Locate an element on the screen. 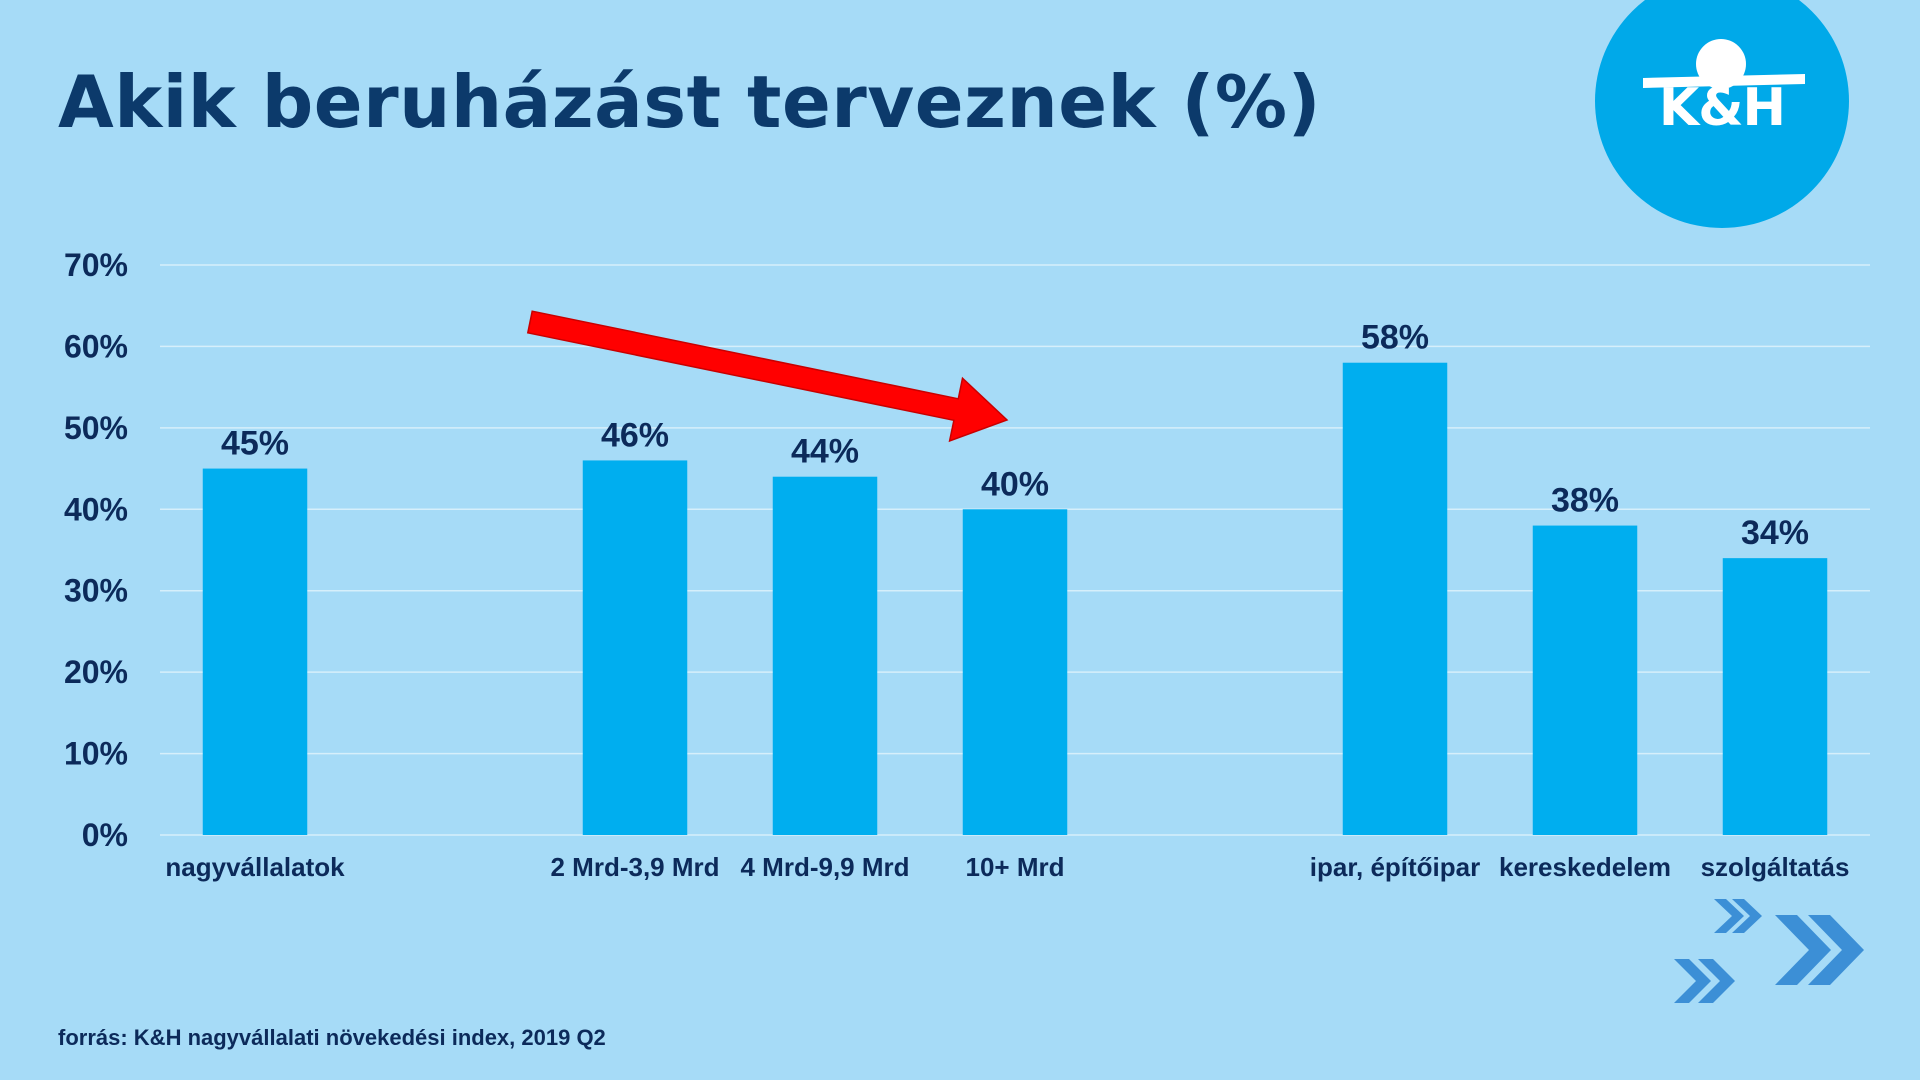 This screenshot has width=1920, height=1080. x-tick-label: 4 Mrd-9,9 Mrd is located at coordinates (824, 867).